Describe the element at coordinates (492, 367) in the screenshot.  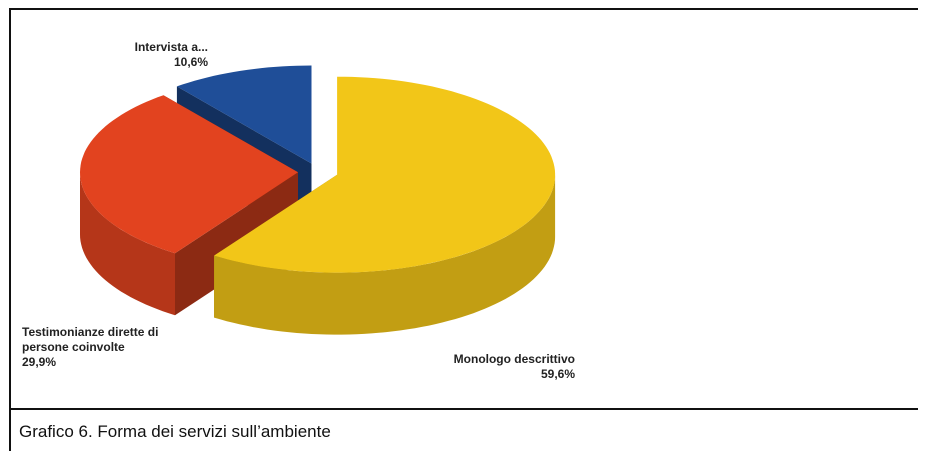
I see `slice-label: Monologo descrittivo 59,6%` at that location.